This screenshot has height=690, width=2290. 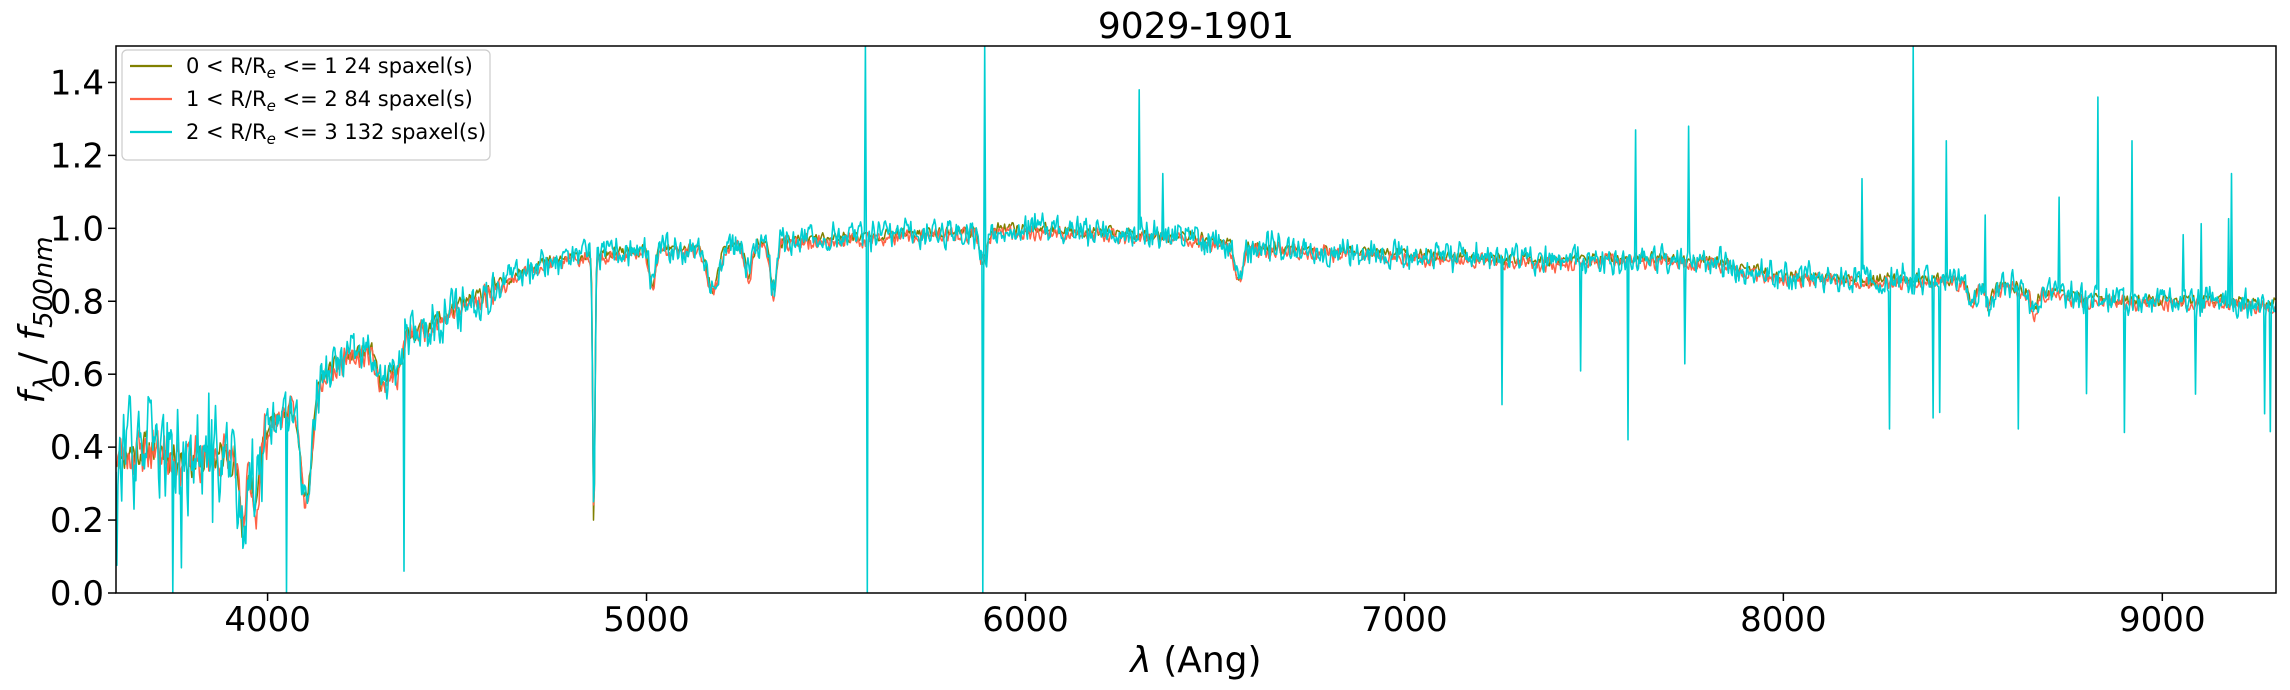 What do you see at coordinates (374, 99) in the screenshot?
I see `legend-label-rest: <= 2 84 spaxel(s)` at bounding box center [374, 99].